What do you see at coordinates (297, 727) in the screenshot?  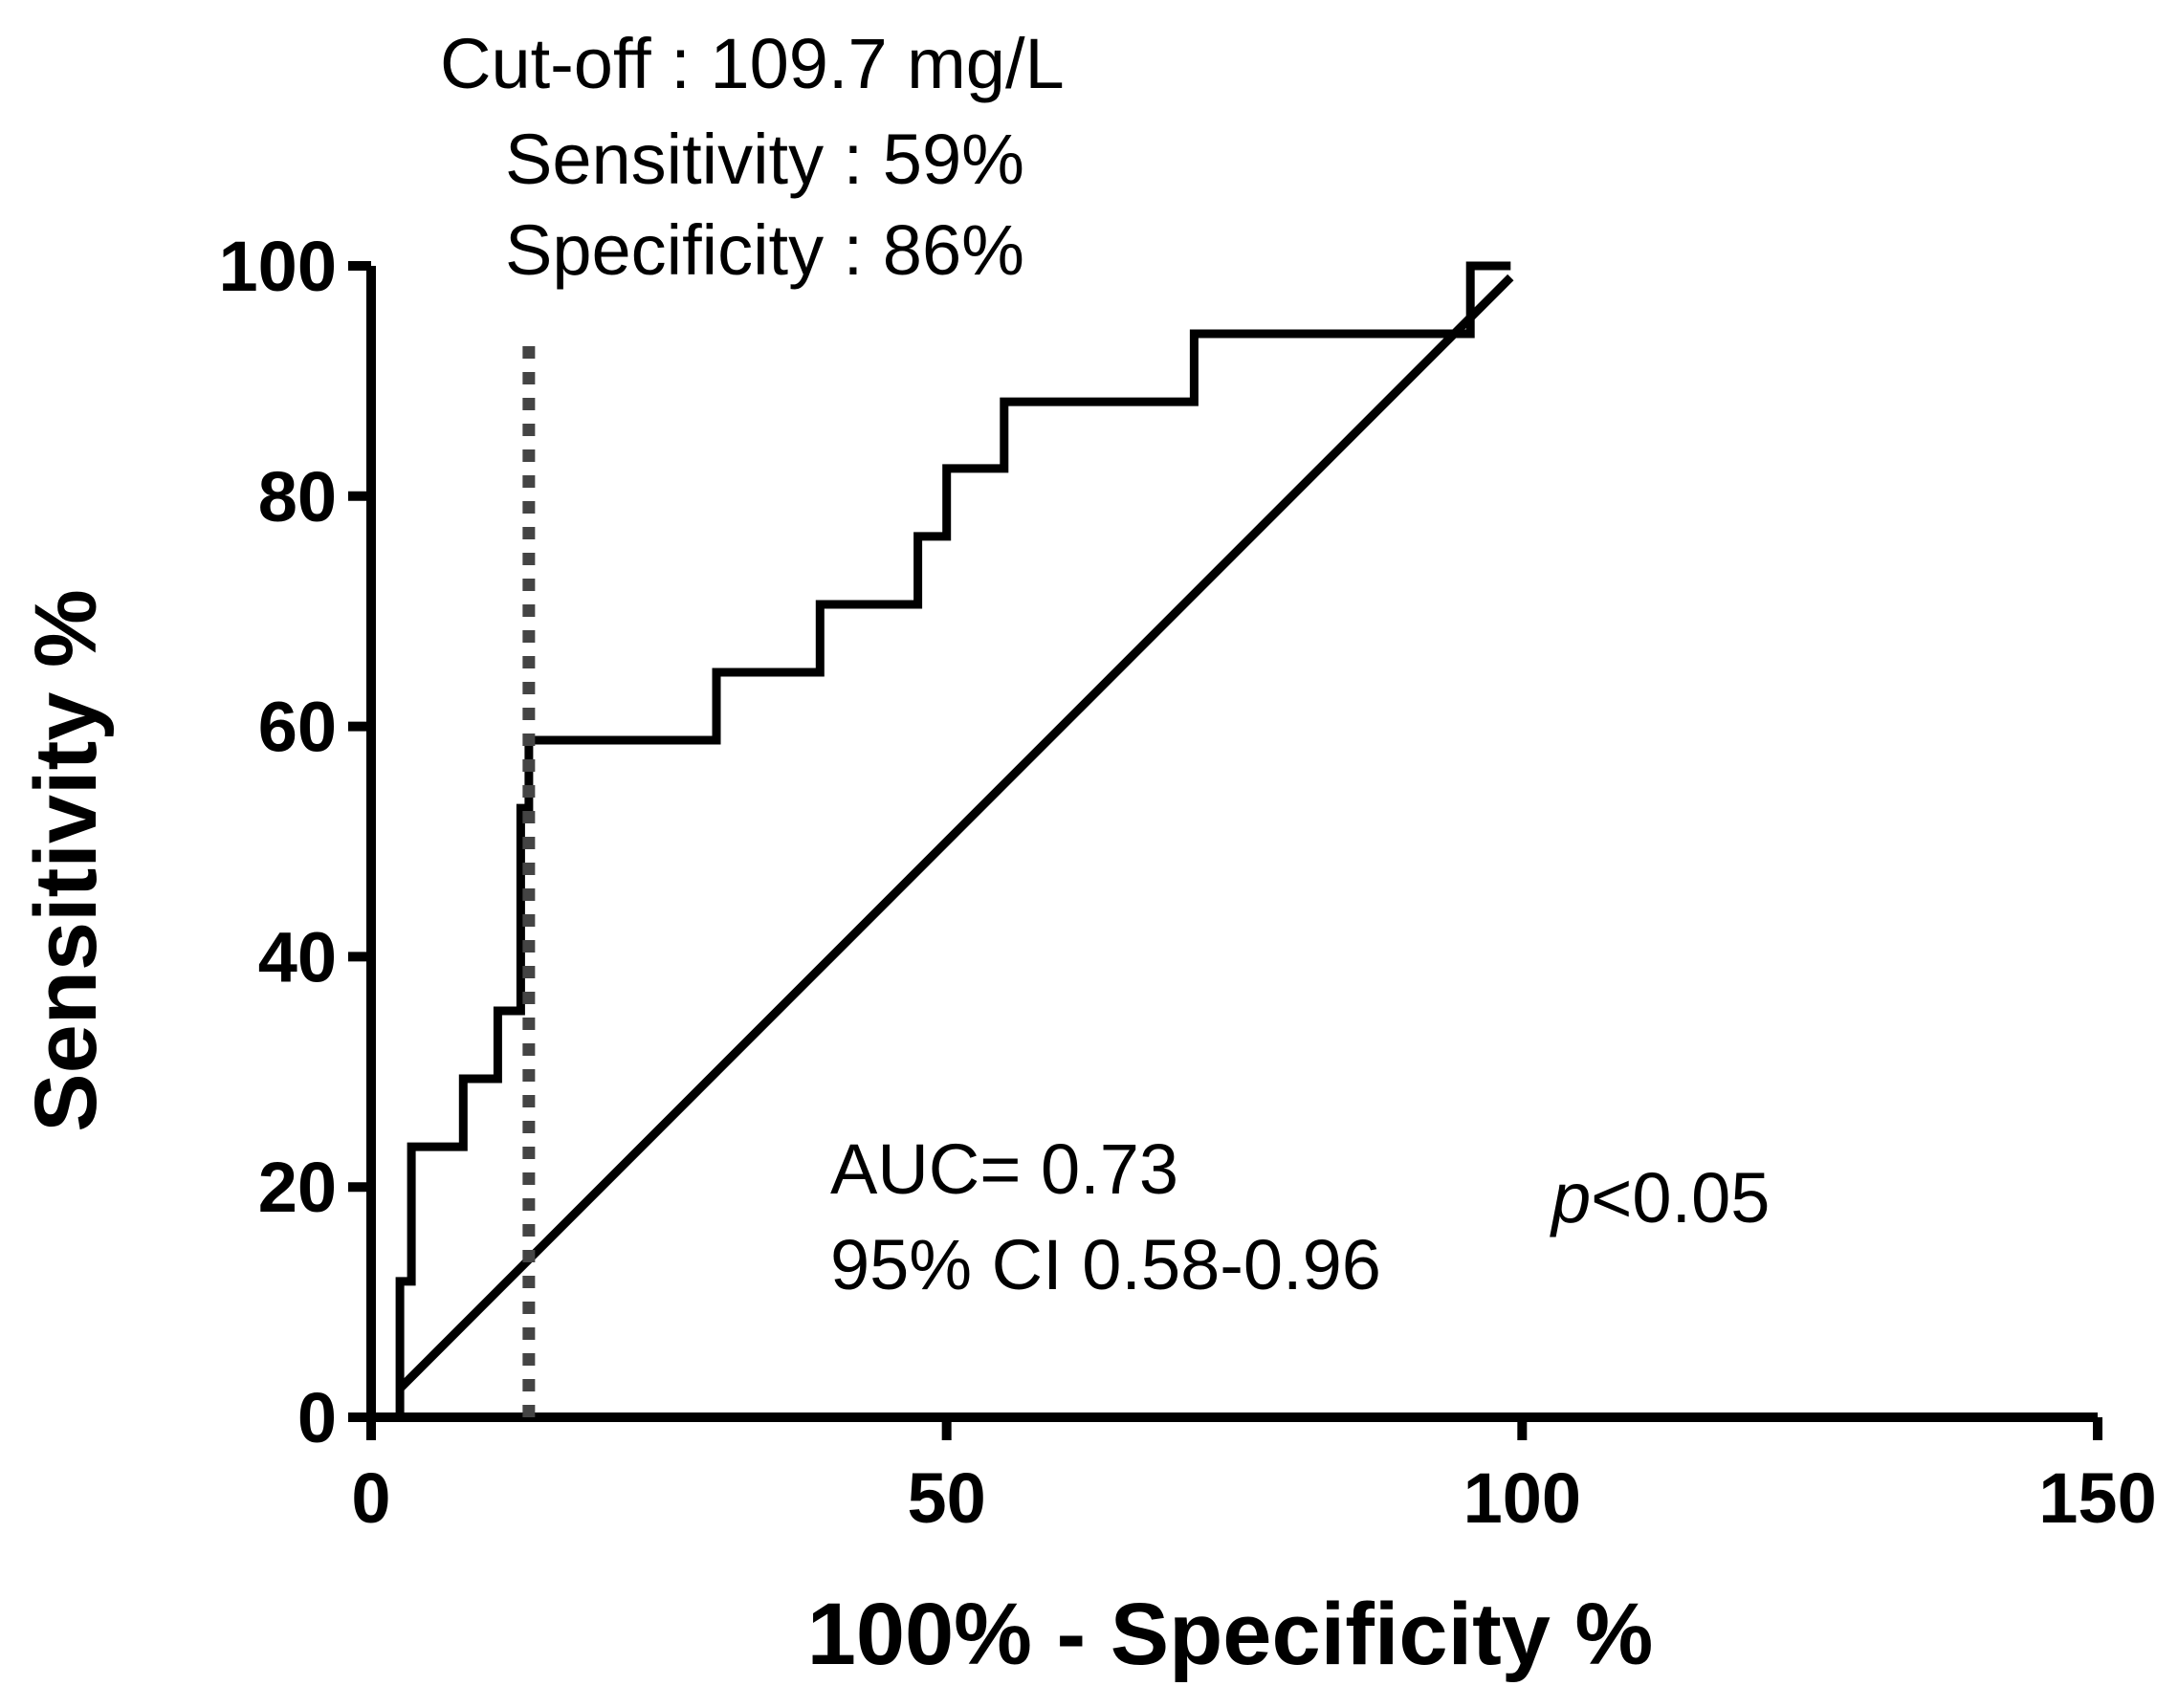 I see `y-tick-label: 60` at bounding box center [297, 727].